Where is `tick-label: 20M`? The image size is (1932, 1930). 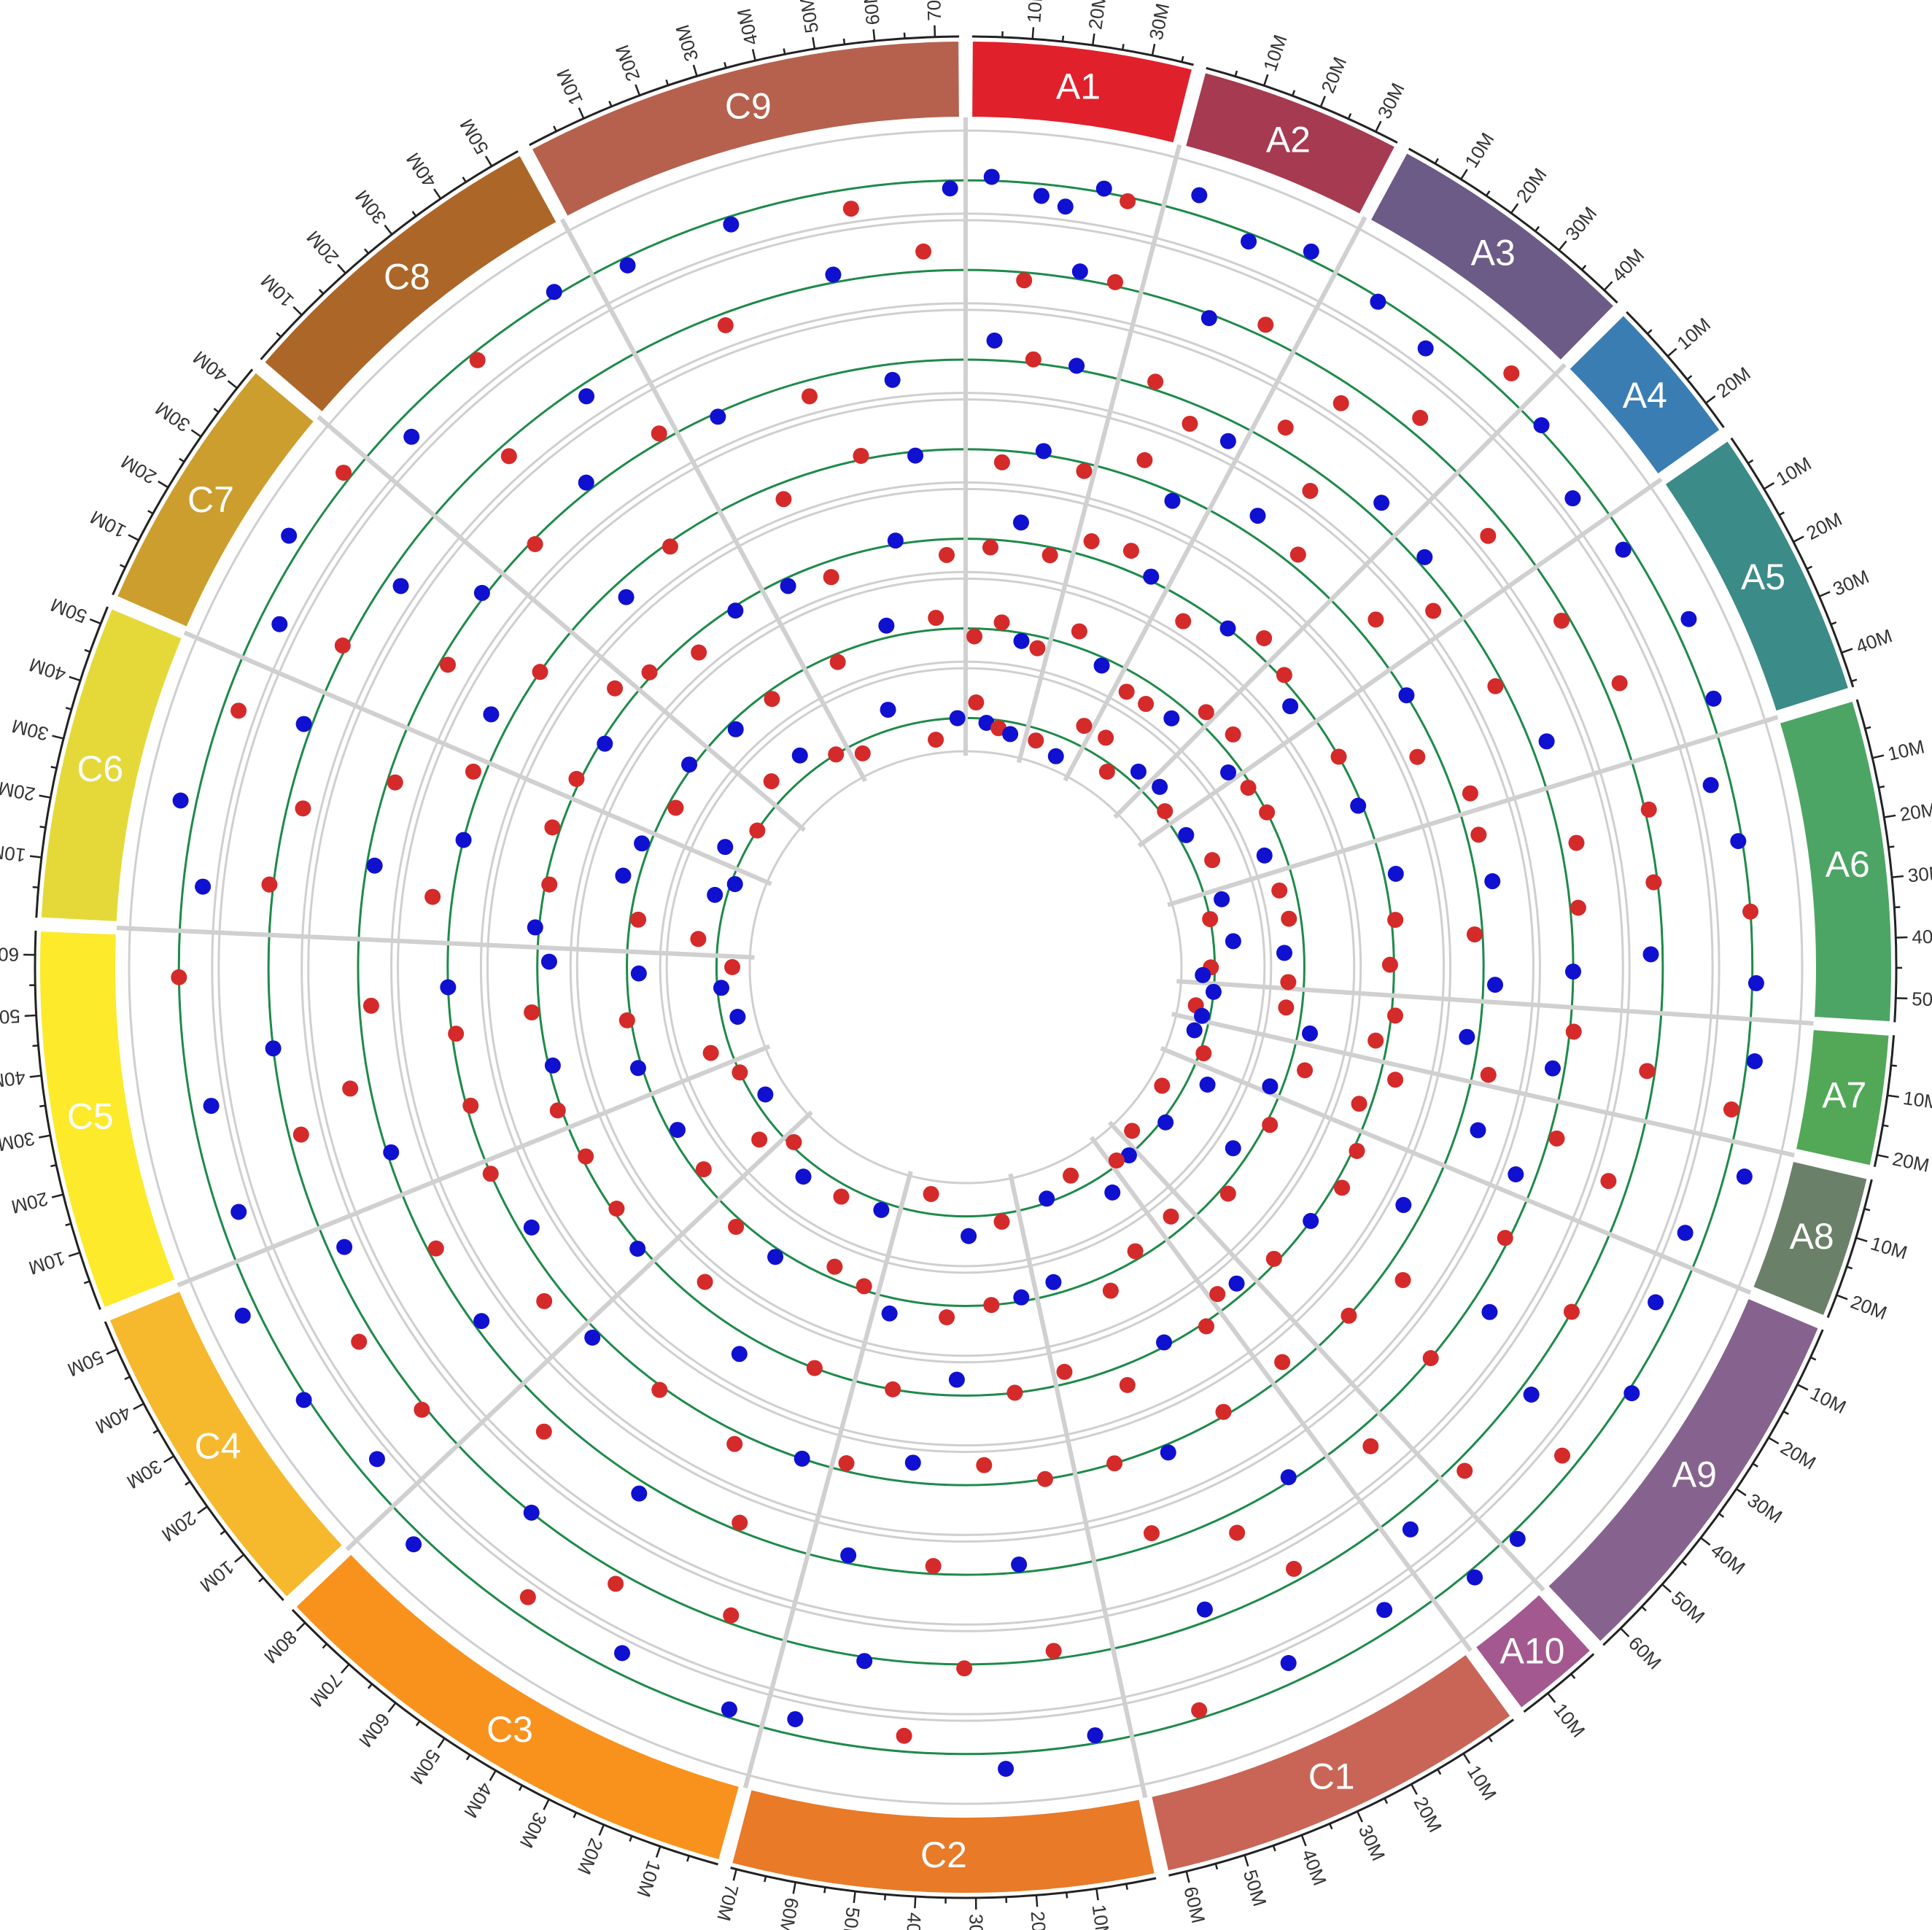 tick-label: 20M is located at coordinates (628, 63).